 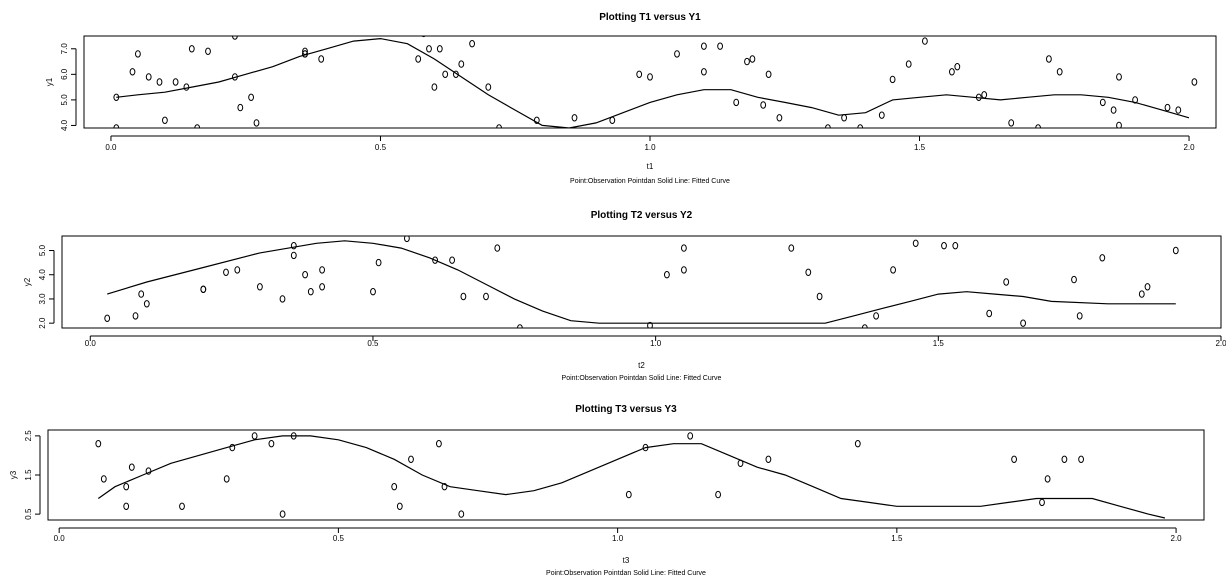 What do you see at coordinates (64, 74) in the screenshot?
I see `y-tick-label: 6.0` at bounding box center [64, 74].